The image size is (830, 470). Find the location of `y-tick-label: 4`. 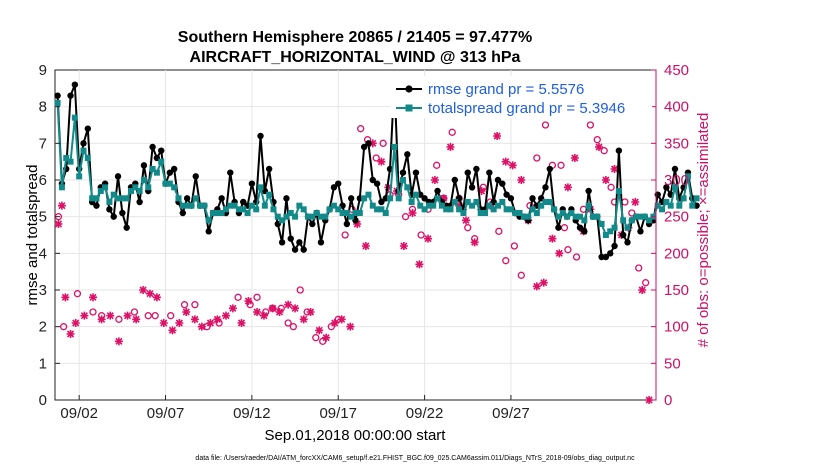

y-tick-label: 4 is located at coordinates (43, 253).